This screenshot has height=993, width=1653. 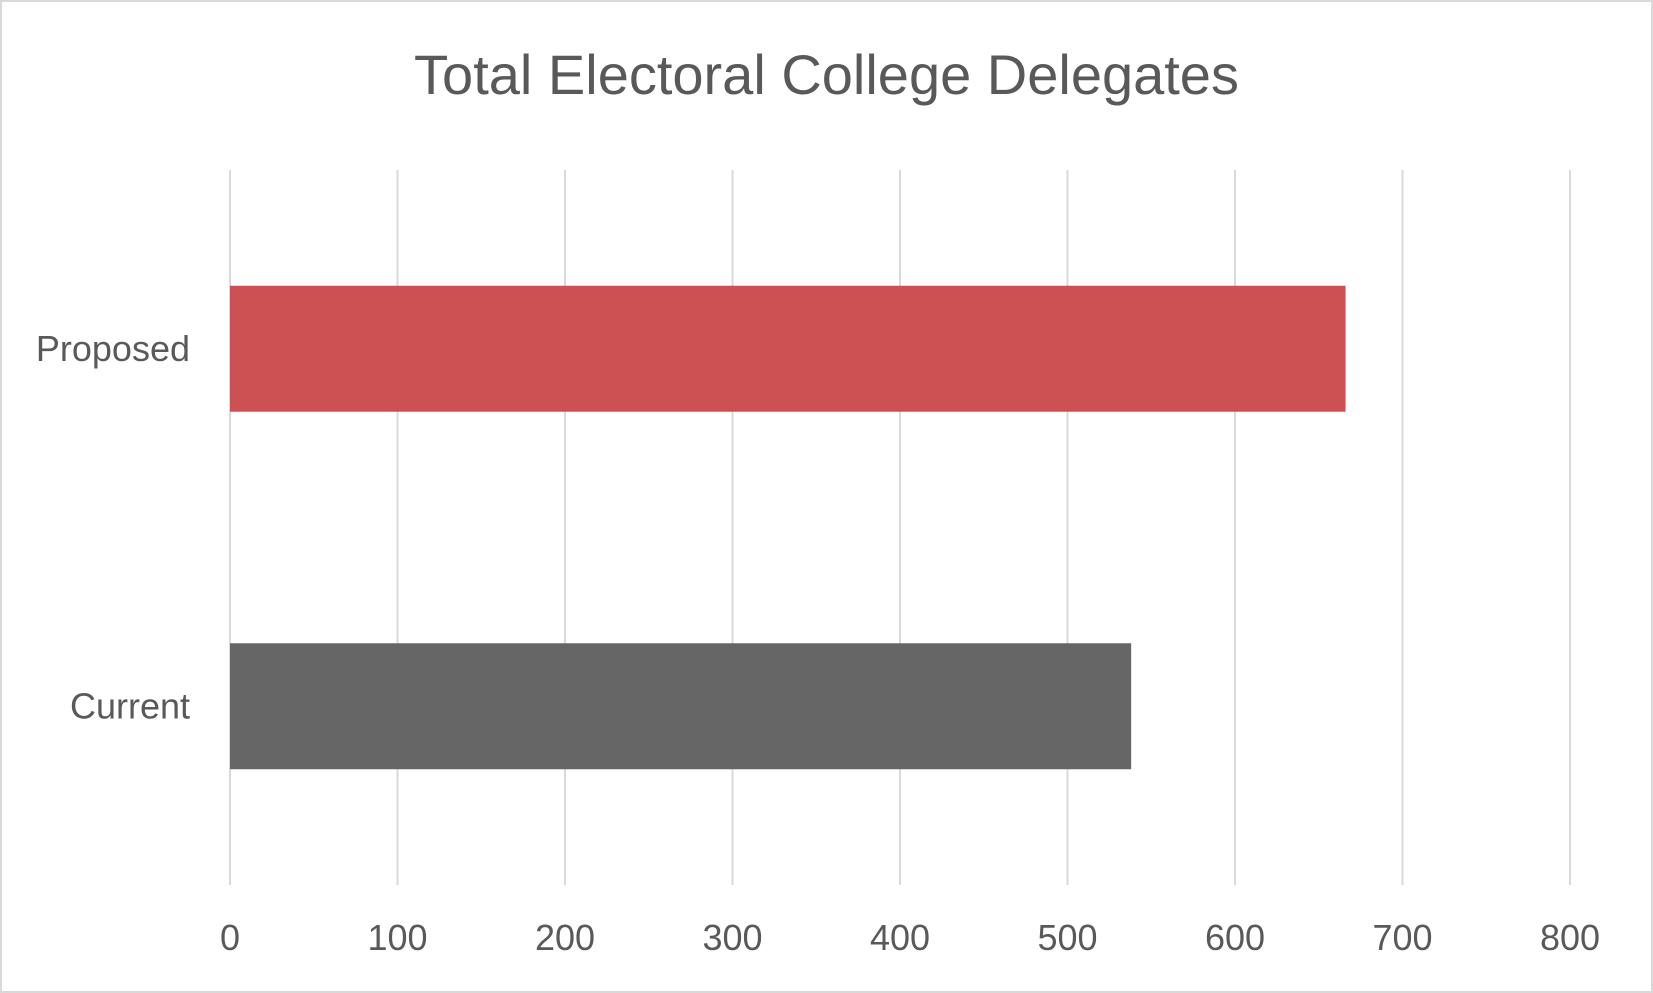 What do you see at coordinates (113, 348) in the screenshot?
I see `category-label-proposed: Proposed` at bounding box center [113, 348].